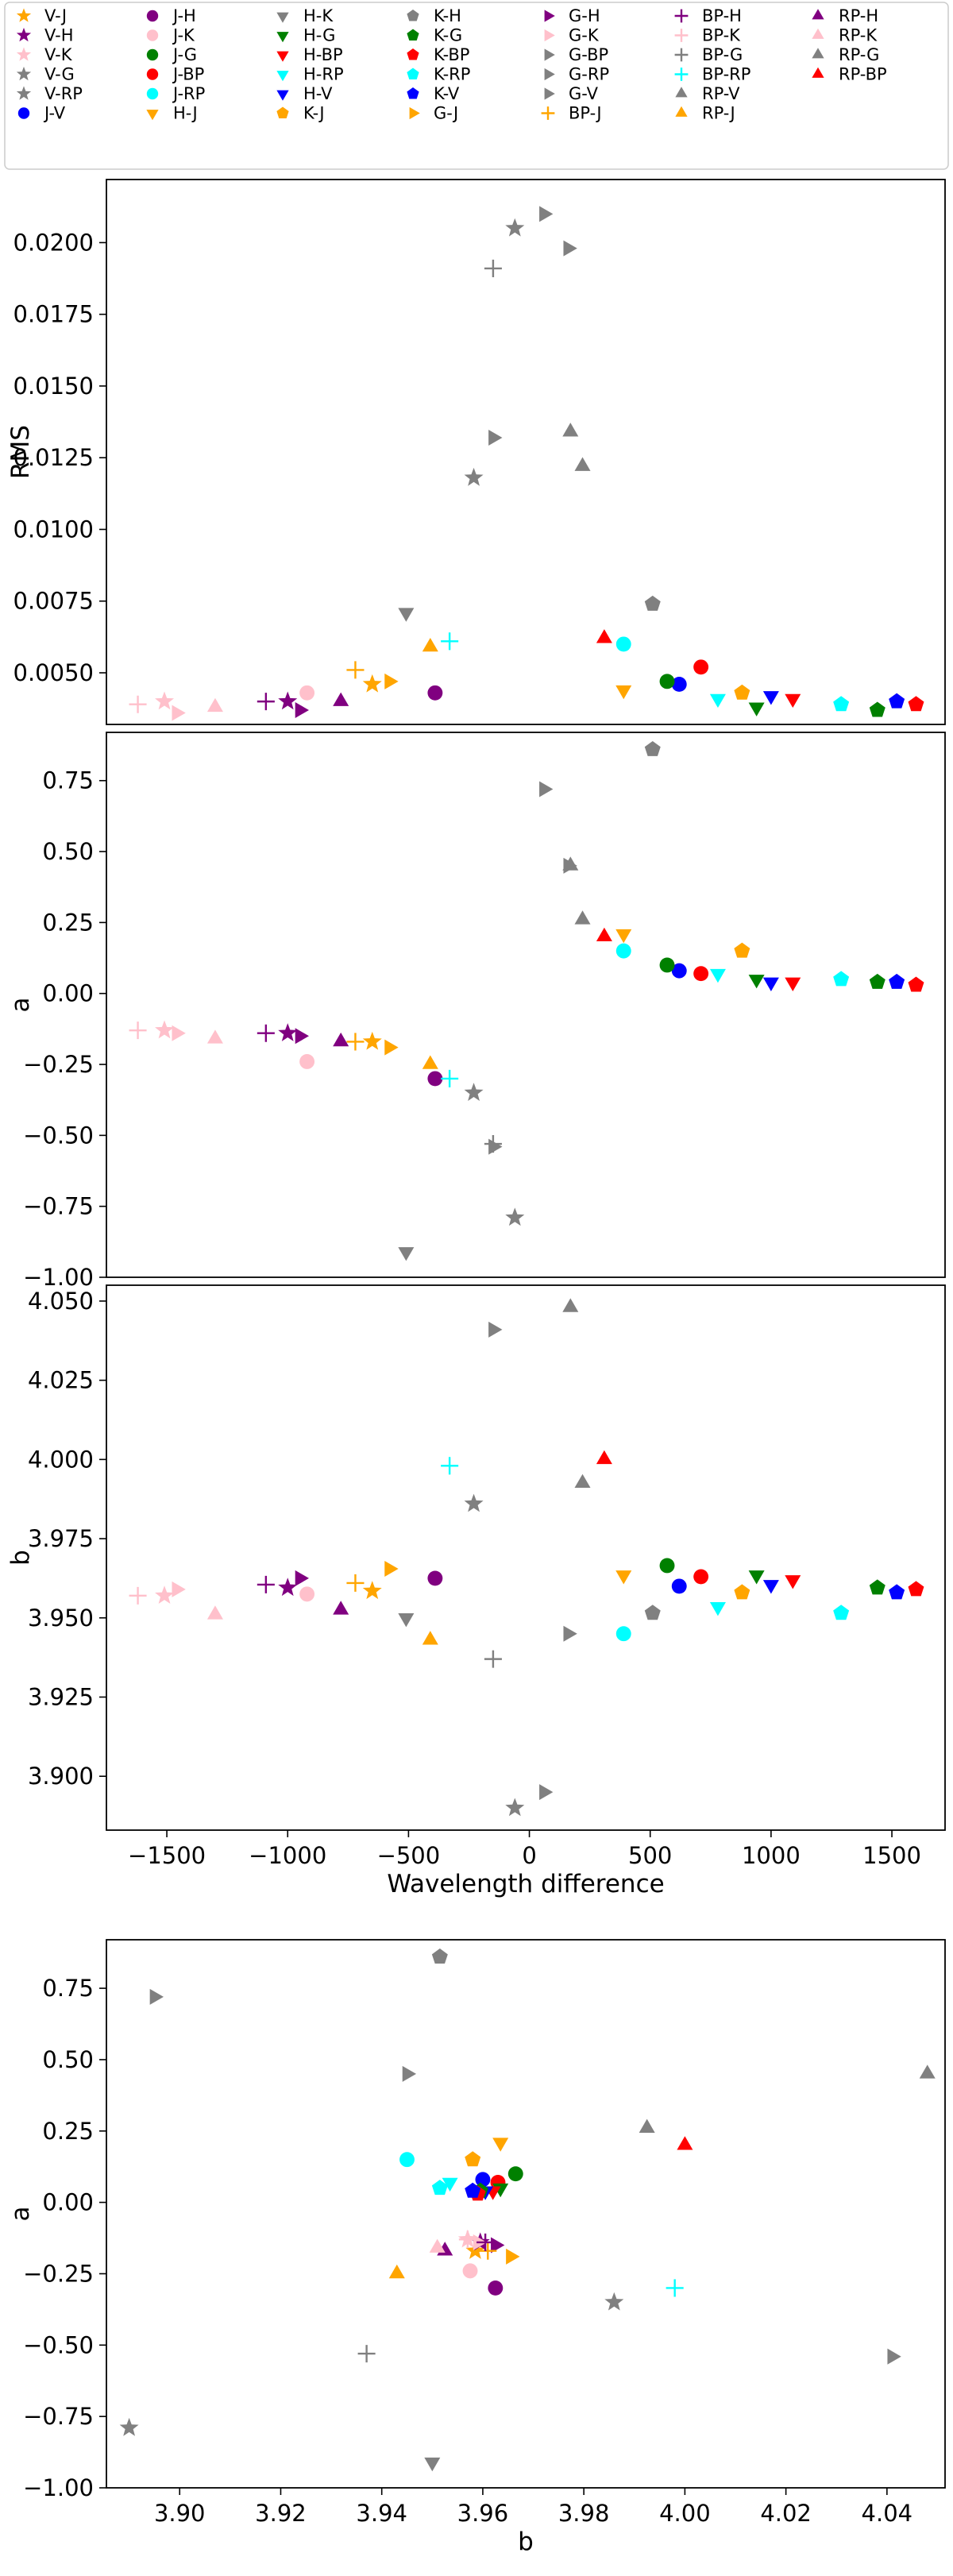 The height and width of the screenshot is (2576, 953). Describe the element at coordinates (68, 994) in the screenshot. I see `y-tick-label: 0.00` at that location.